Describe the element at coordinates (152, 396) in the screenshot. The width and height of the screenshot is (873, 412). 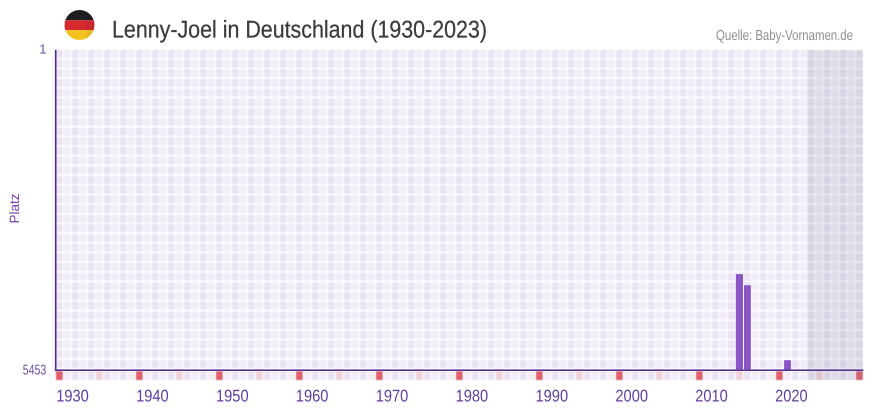
I see `svg-text: 1940` at that location.